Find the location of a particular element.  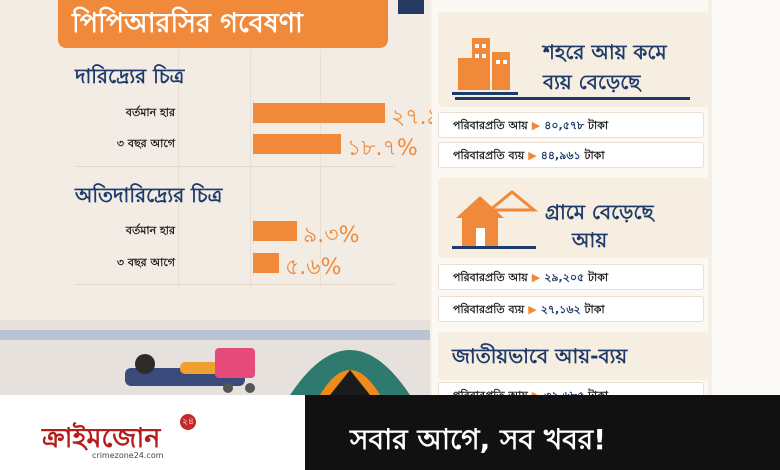

brand-bar is located at coordinates (152, 432).